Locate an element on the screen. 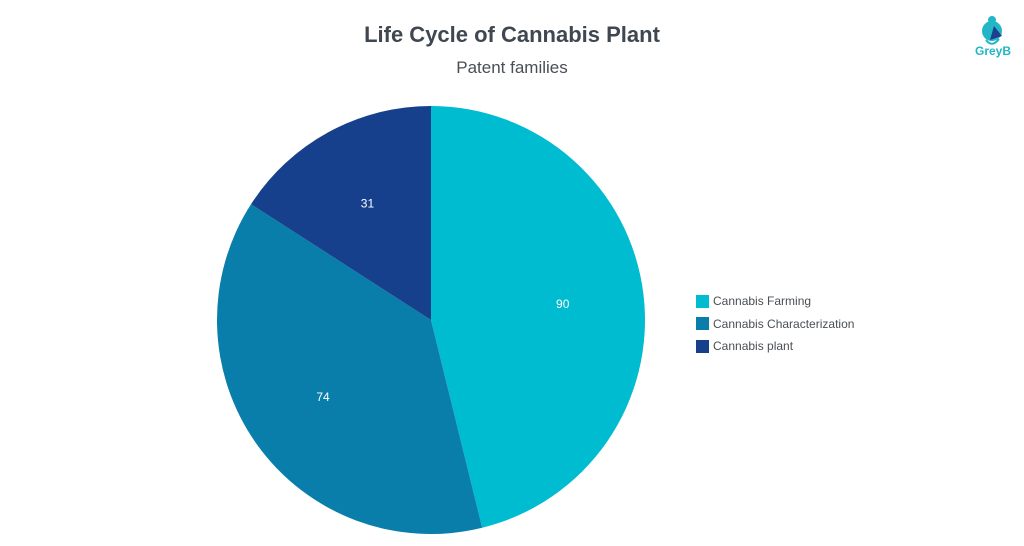  pie-slice-label-0: 90 is located at coordinates (563, 304).